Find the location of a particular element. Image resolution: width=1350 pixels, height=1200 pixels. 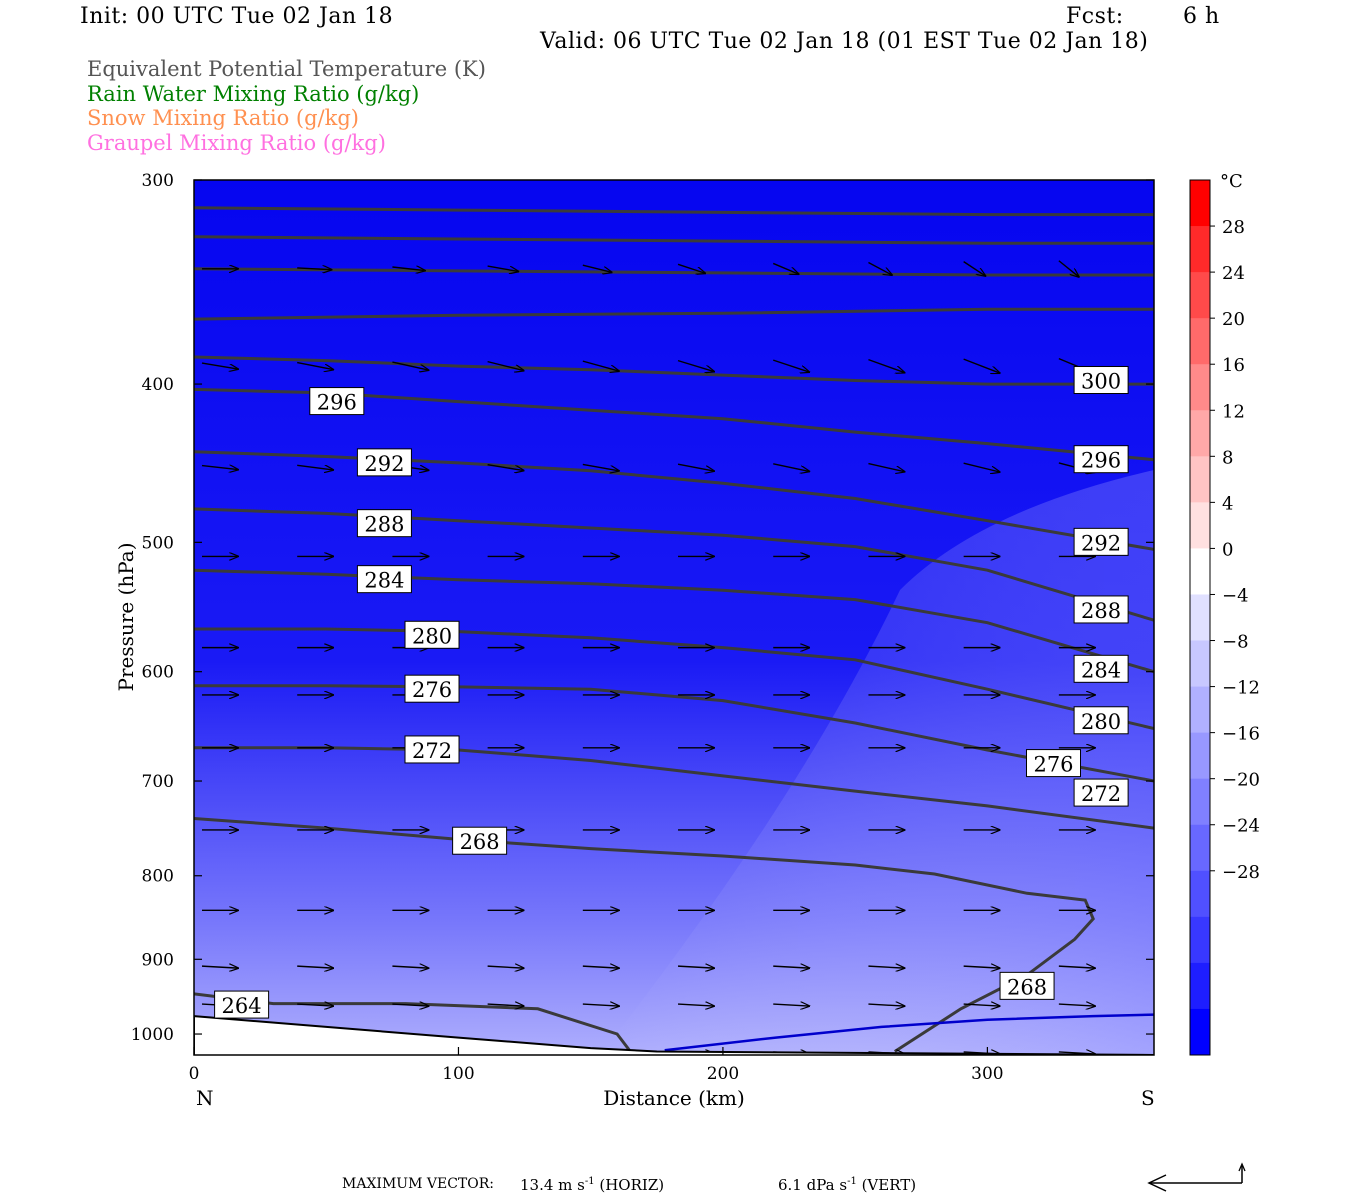

contour-label-292-right: 292 is located at coordinates (1101, 541).